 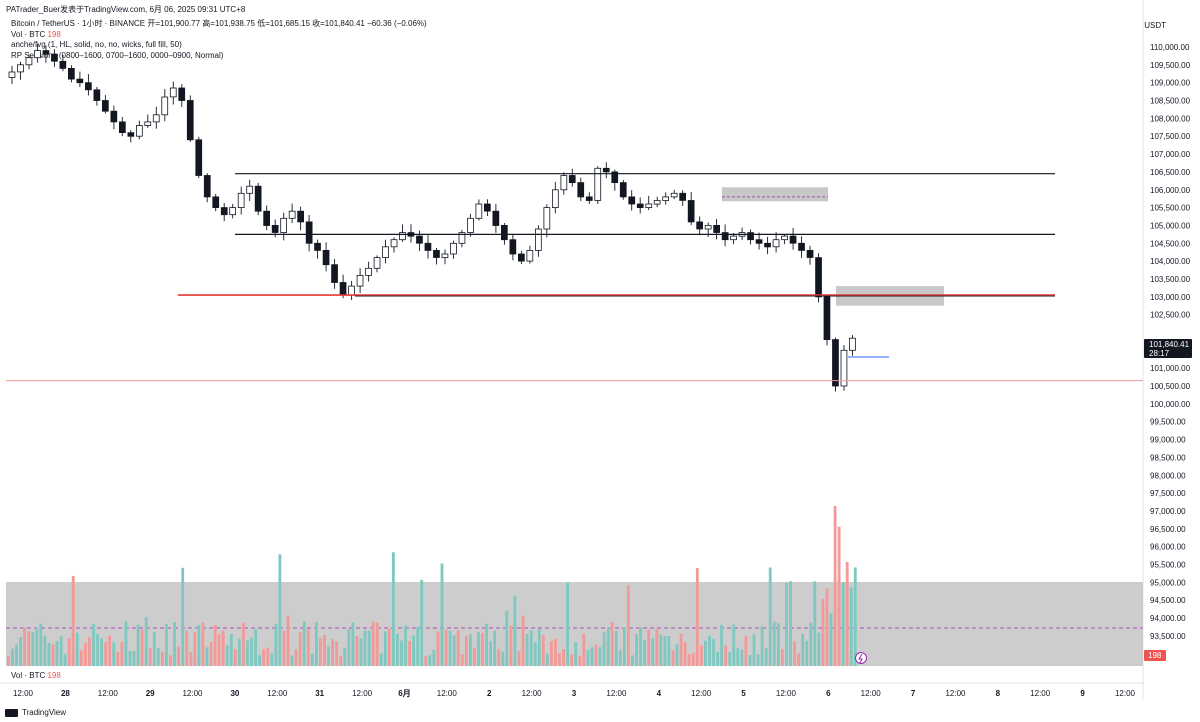 What do you see at coordinates (1170, 225) in the screenshot?
I see `price-tick-label: 105,000.00` at bounding box center [1170, 225].